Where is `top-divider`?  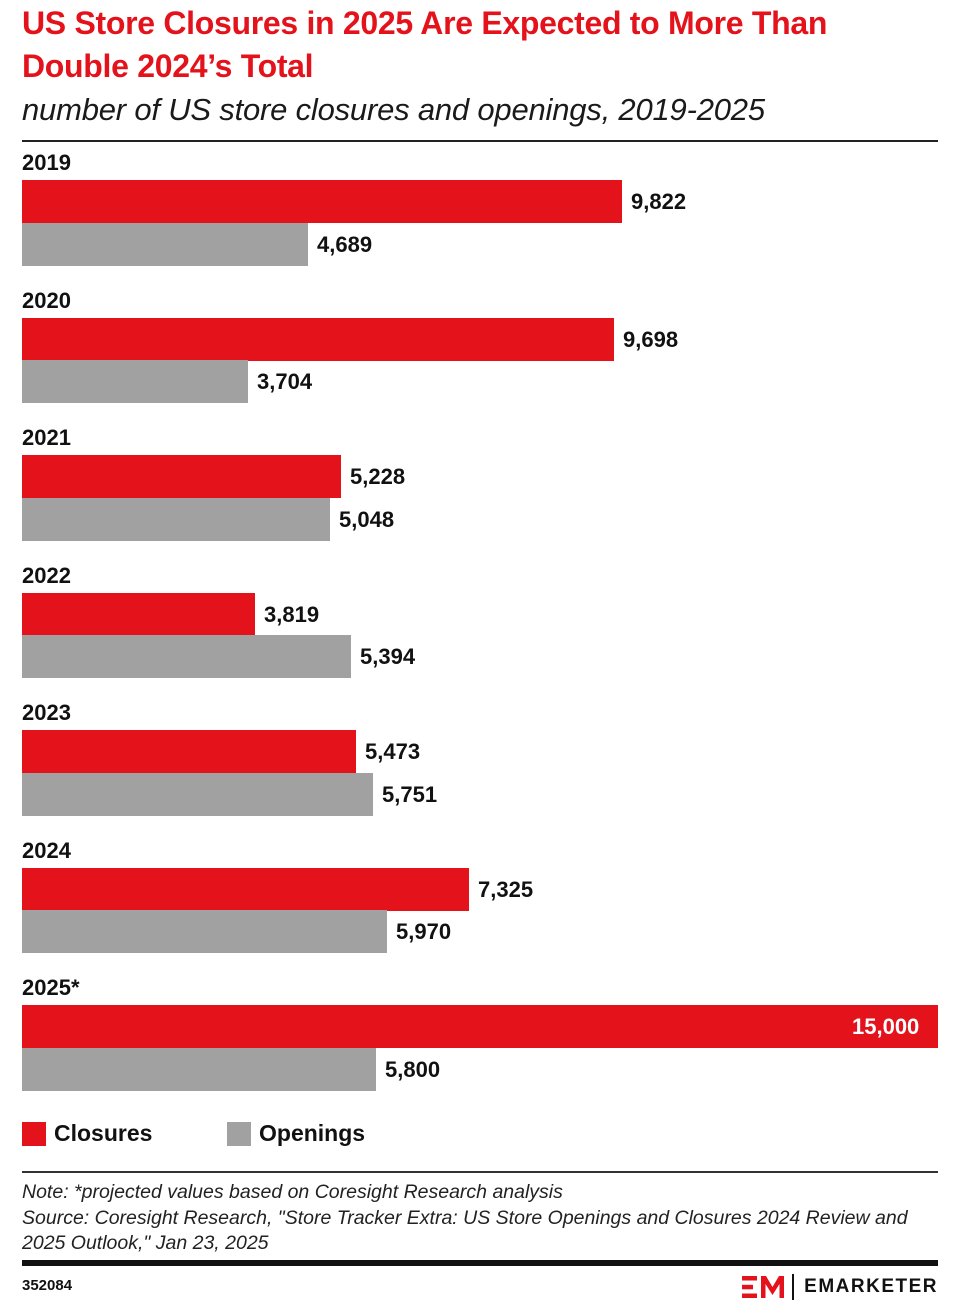
top-divider is located at coordinates (480, 141).